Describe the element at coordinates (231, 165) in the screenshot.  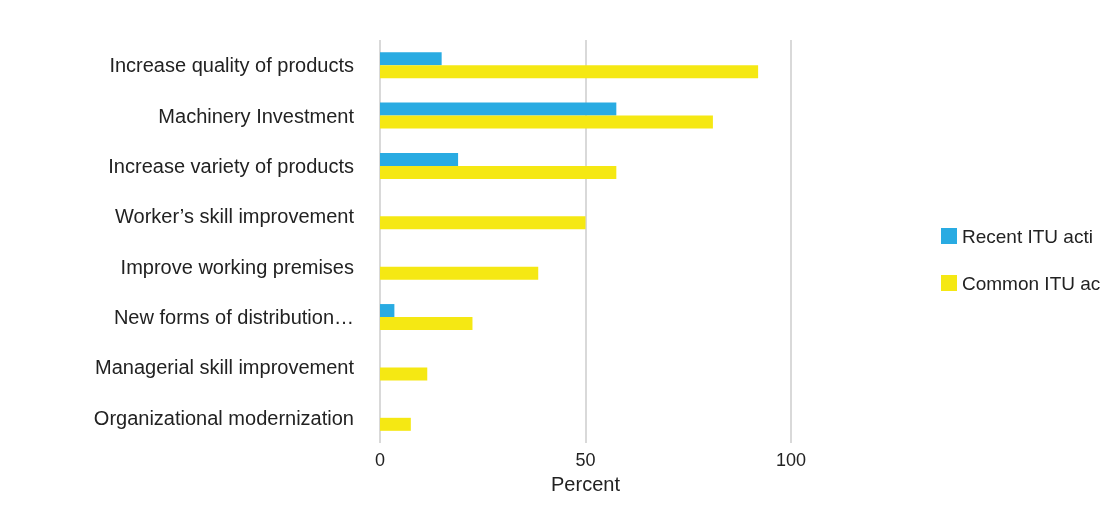
I see `y-tick-label: Increase variety of products` at that location.